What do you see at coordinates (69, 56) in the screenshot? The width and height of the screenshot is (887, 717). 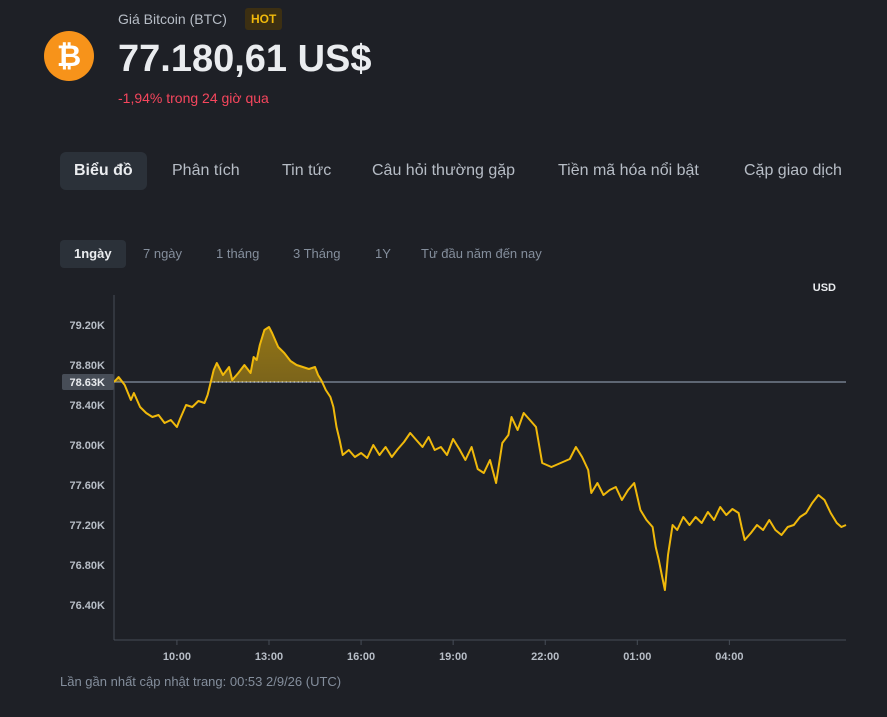 I see `bitcoin-logo-icon: ₿` at bounding box center [69, 56].